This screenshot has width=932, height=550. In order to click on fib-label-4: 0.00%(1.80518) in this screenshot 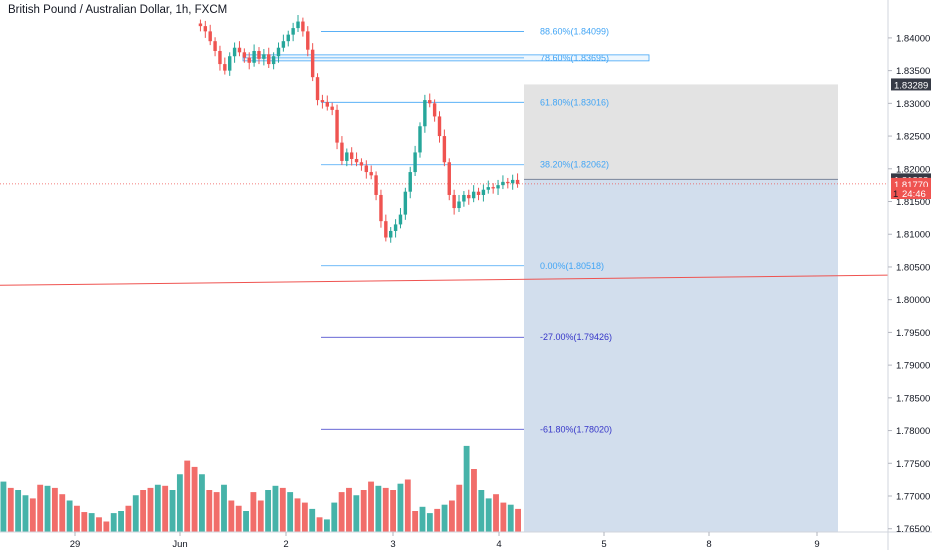, I will do `click(572, 266)`.